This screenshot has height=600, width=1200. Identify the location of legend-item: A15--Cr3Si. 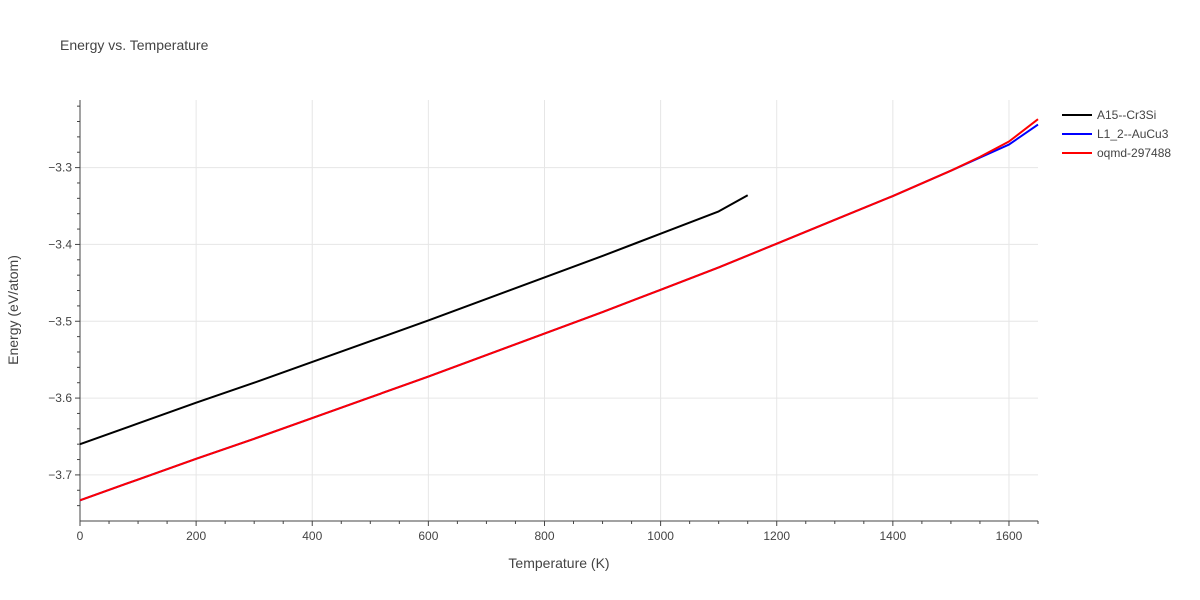
(1109, 115).